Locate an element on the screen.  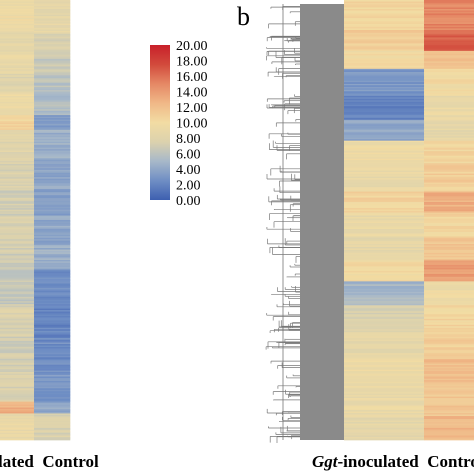
colorbar-tick-label: 2.00 is located at coordinates (188, 186).